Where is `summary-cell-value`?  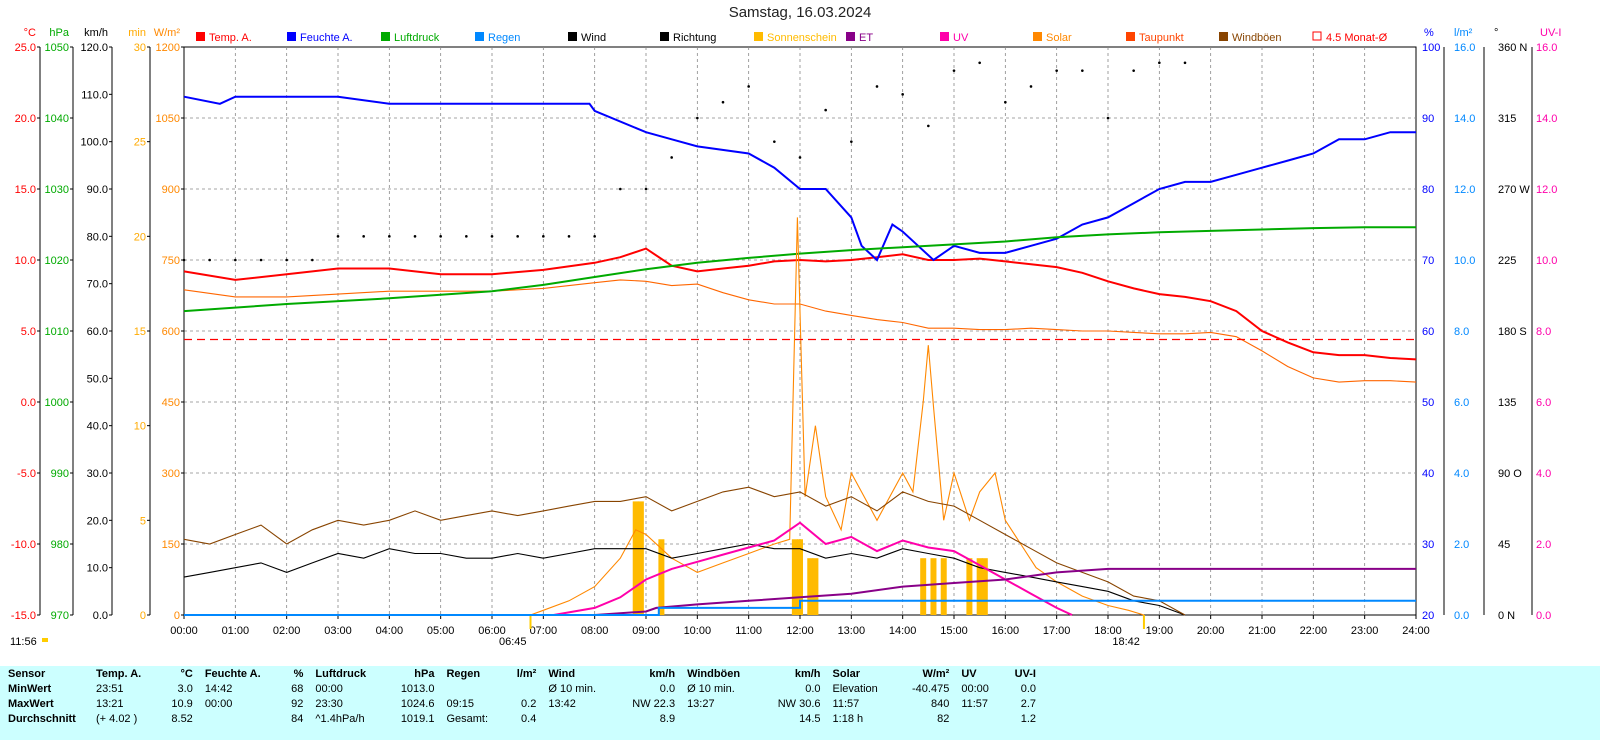 summary-cell-value is located at coordinates (521, 688).